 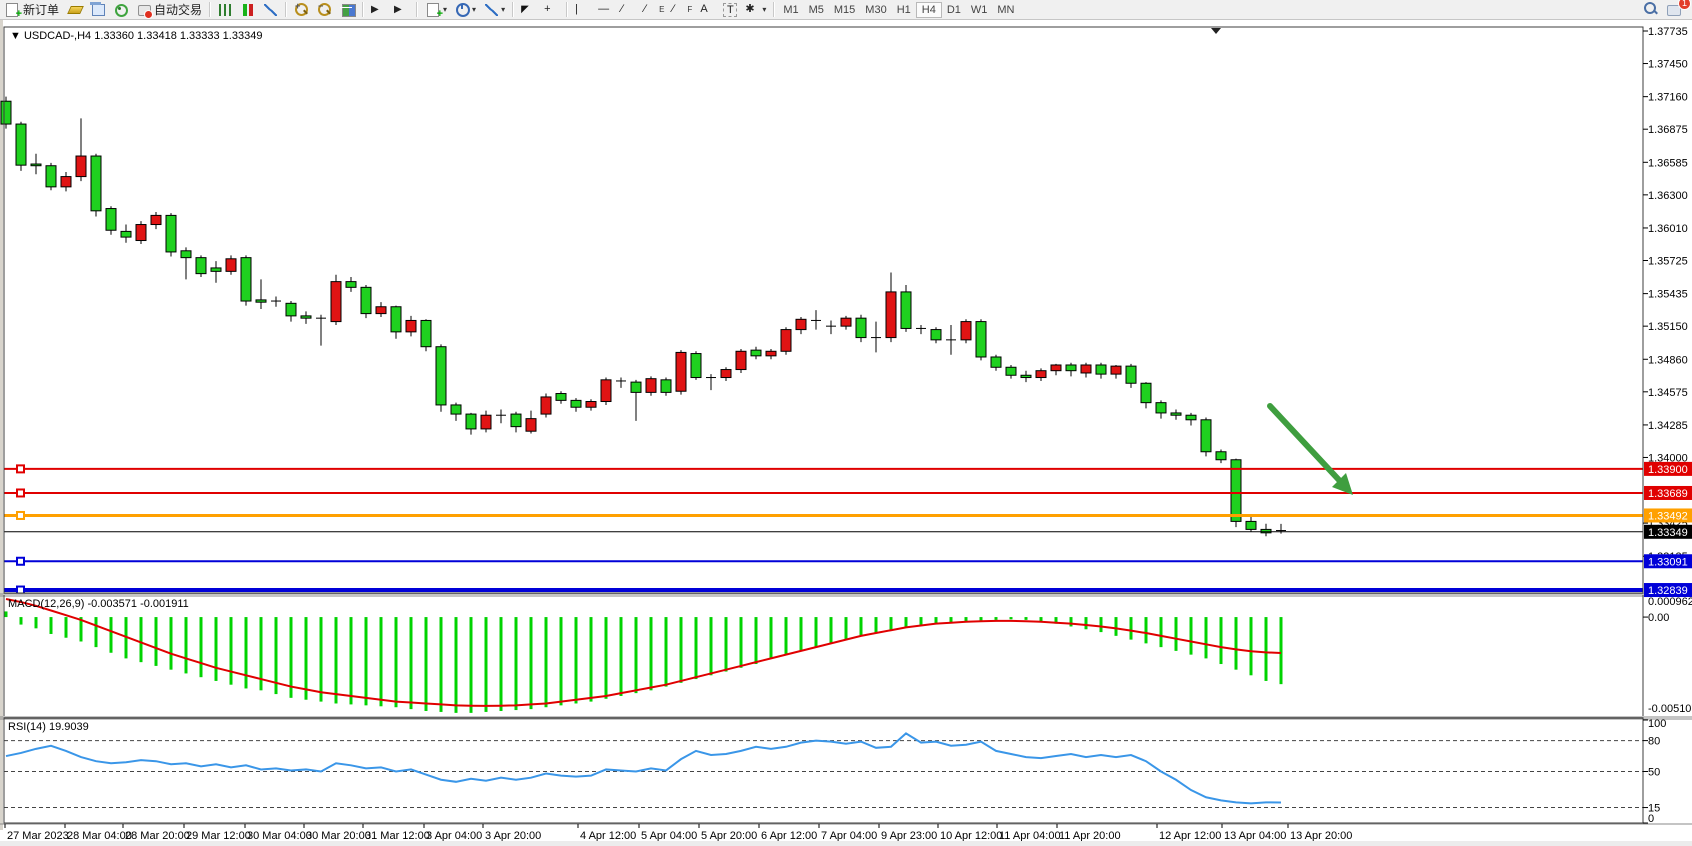 I want to click on timeframe-button-M1: M1, so click(x=791, y=9).